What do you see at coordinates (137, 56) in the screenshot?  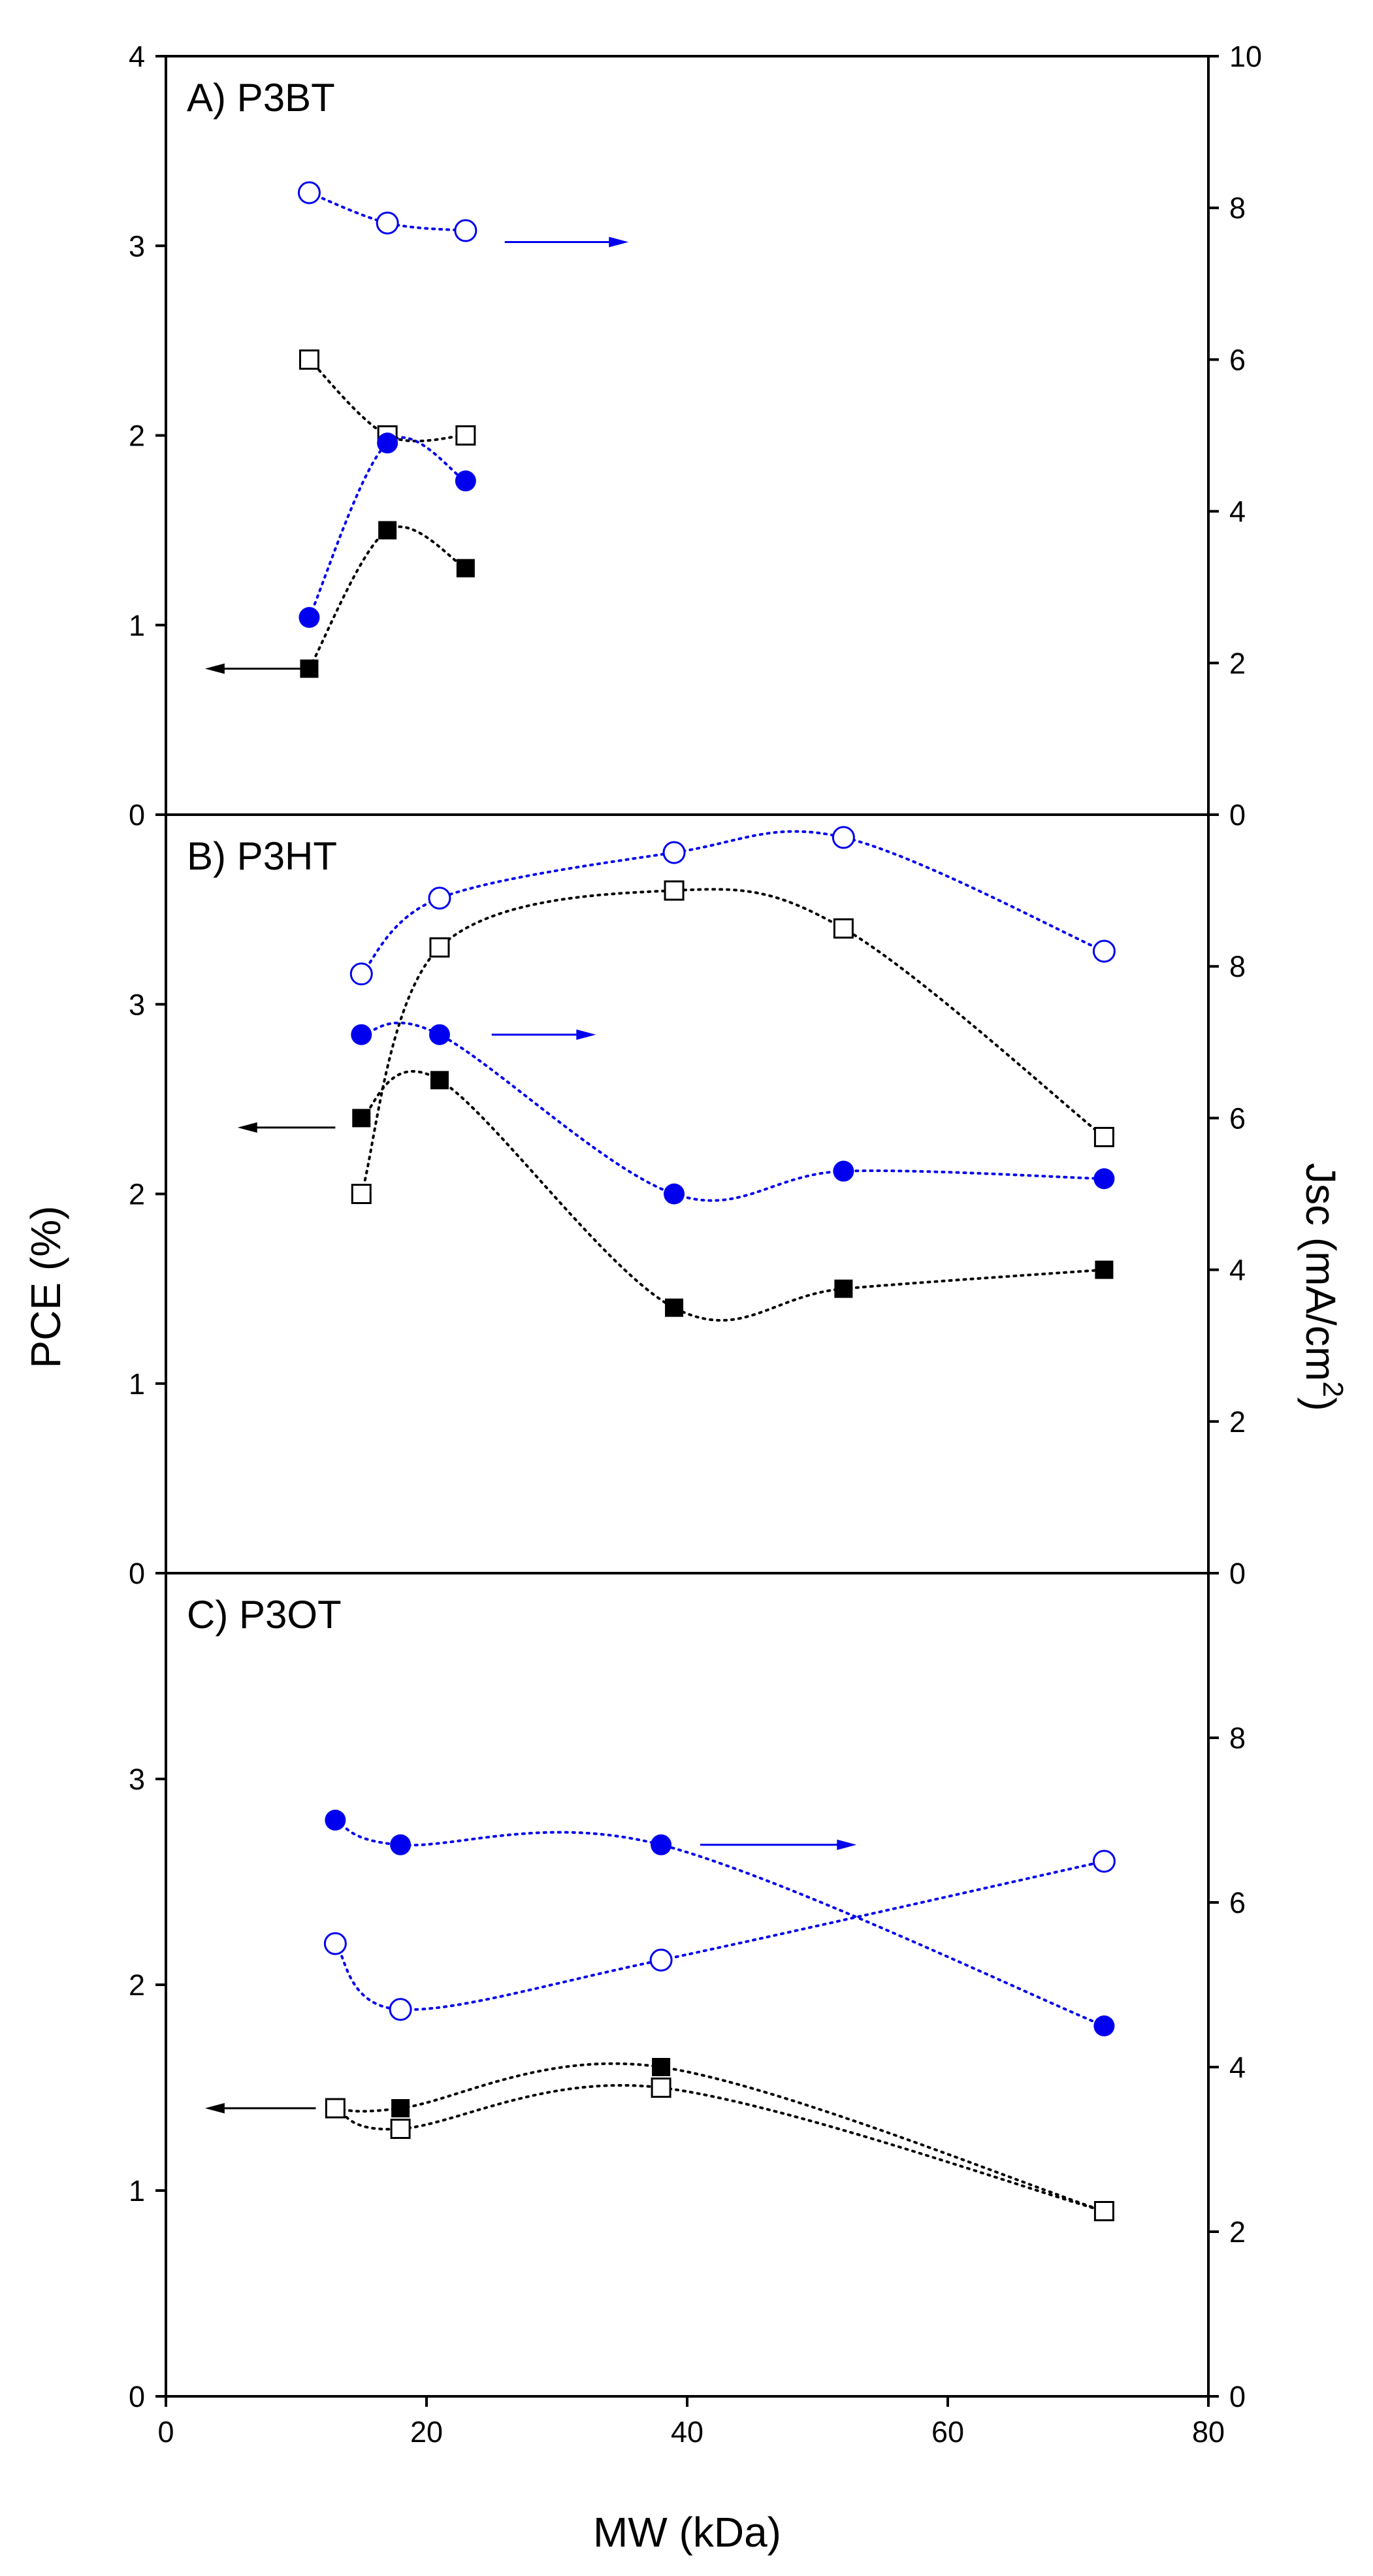 I see `y-left-tick-label: 4` at bounding box center [137, 56].